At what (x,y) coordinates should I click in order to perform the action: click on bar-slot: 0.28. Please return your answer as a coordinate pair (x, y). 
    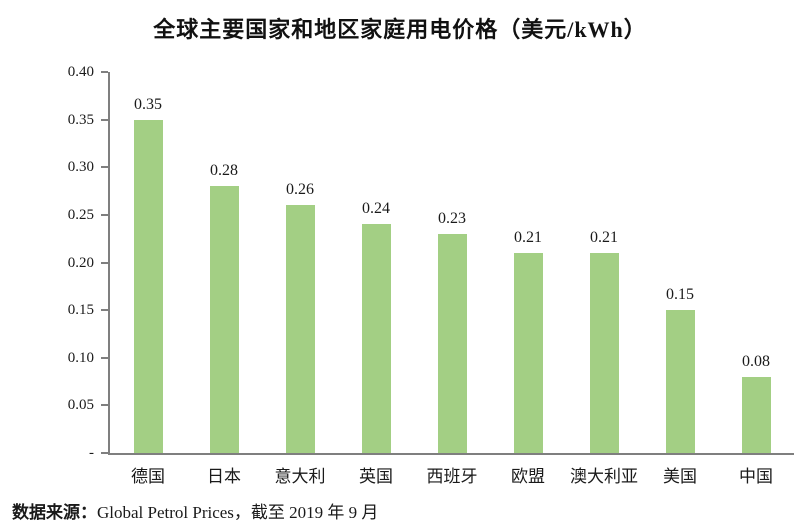
    Looking at the image, I should click on (224, 262).